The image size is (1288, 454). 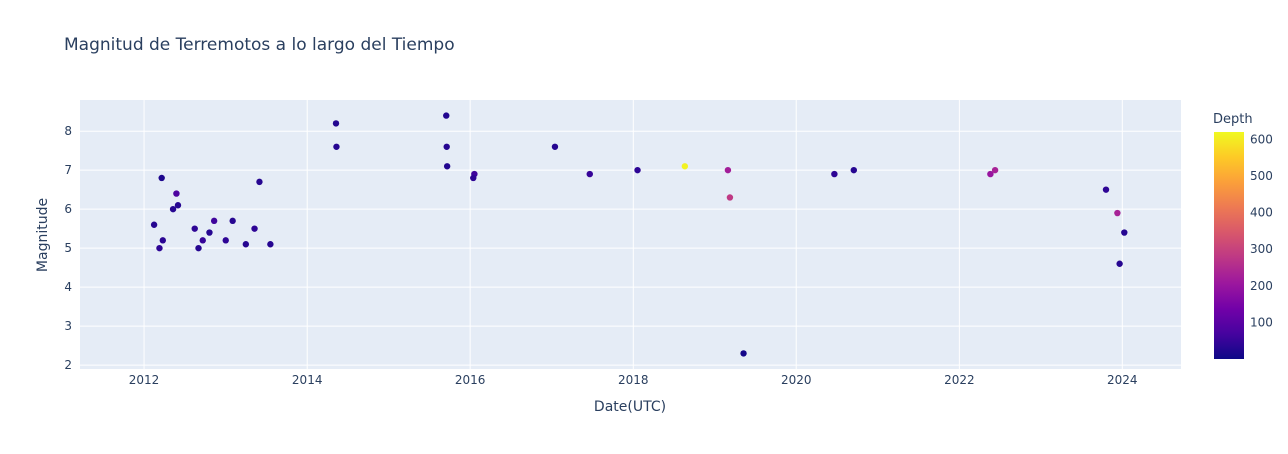 I want to click on colorbar-title: Depth, so click(x=1233, y=119).